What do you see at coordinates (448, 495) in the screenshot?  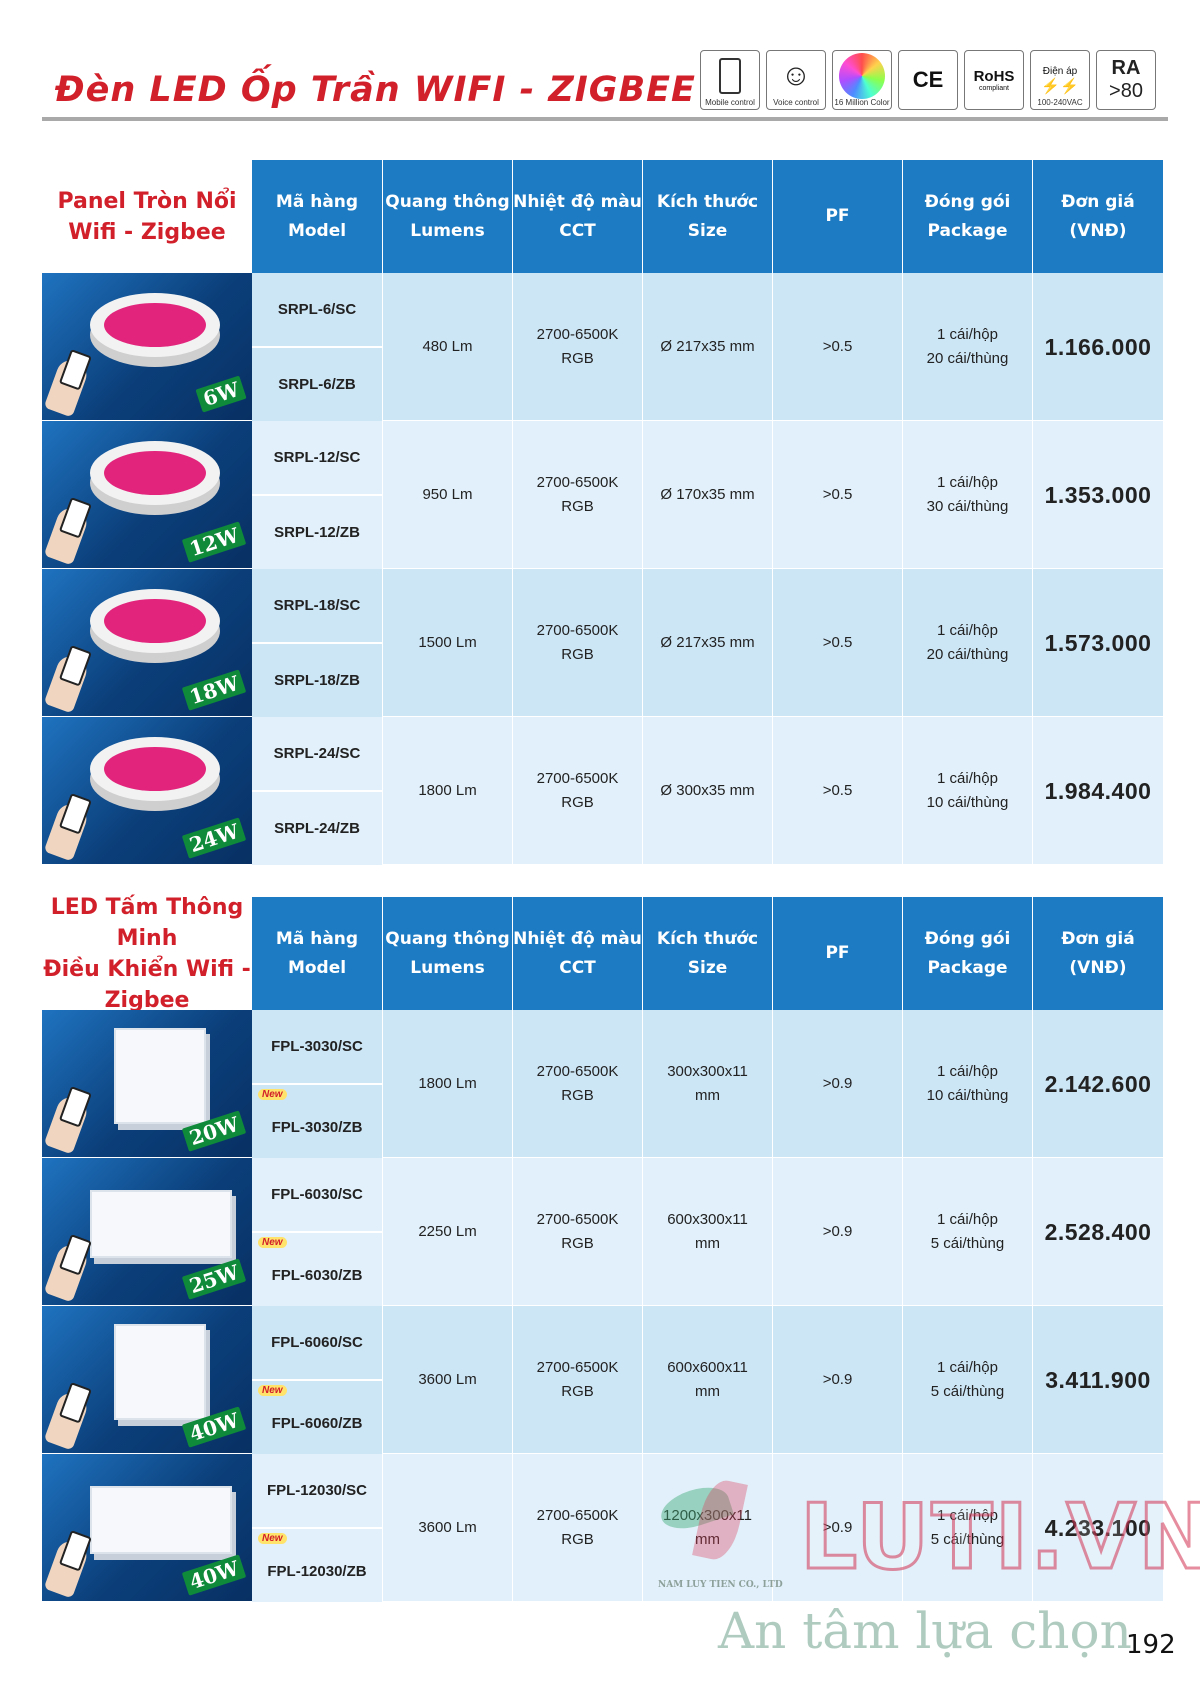 I see `lumens-cell: 950 Lm` at bounding box center [448, 495].